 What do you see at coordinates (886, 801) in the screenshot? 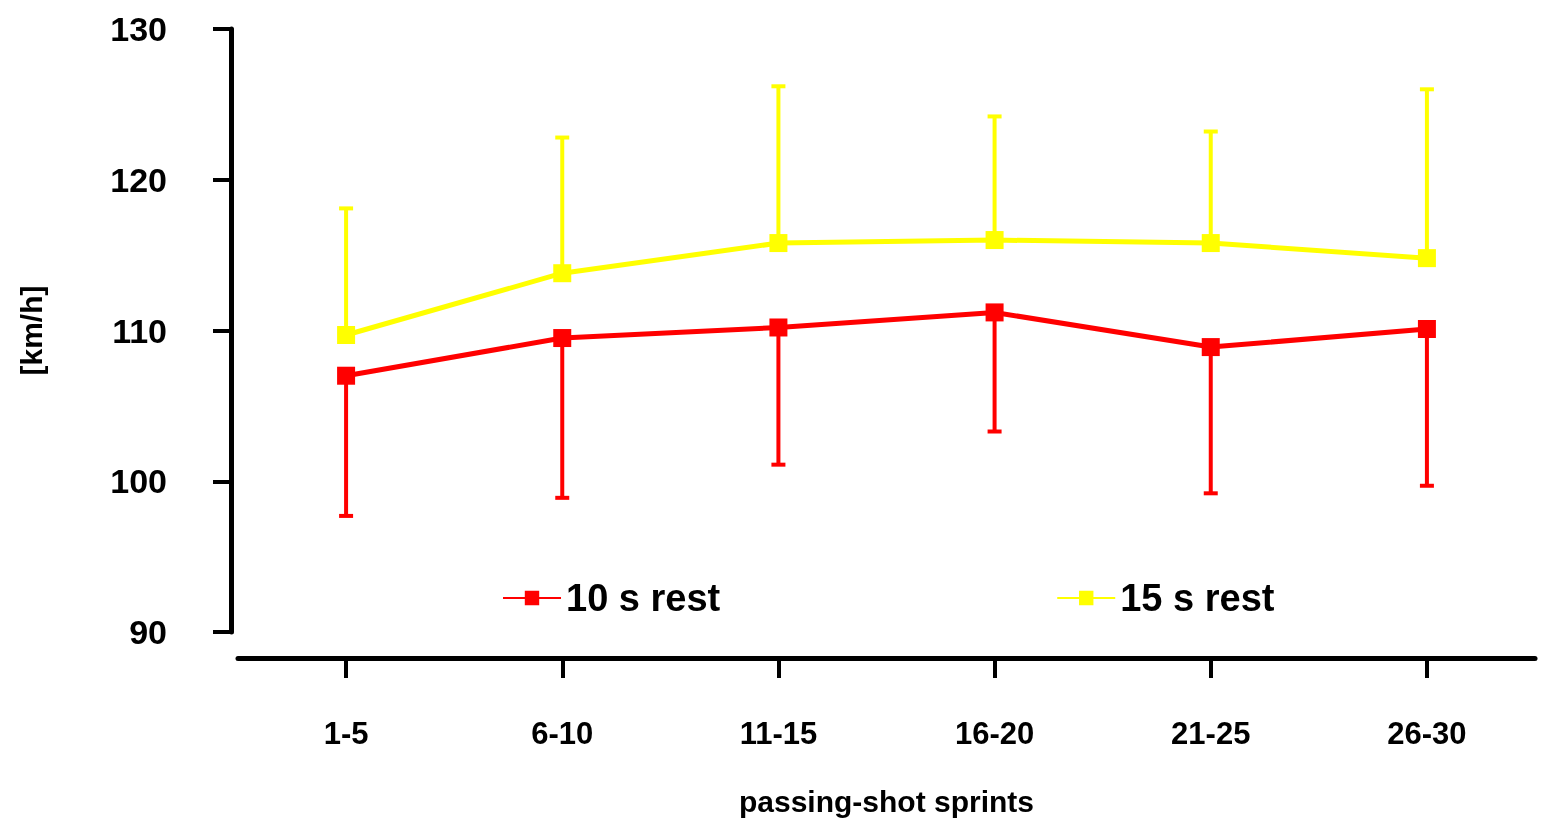
I see `x-axis-title: passing-shot sprints` at bounding box center [886, 801].